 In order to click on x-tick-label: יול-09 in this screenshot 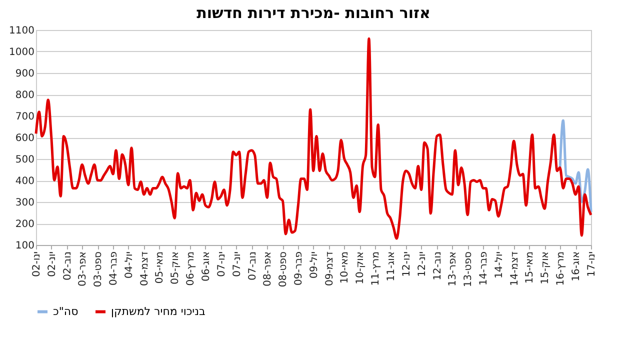, I will do `click(314, 265)`.